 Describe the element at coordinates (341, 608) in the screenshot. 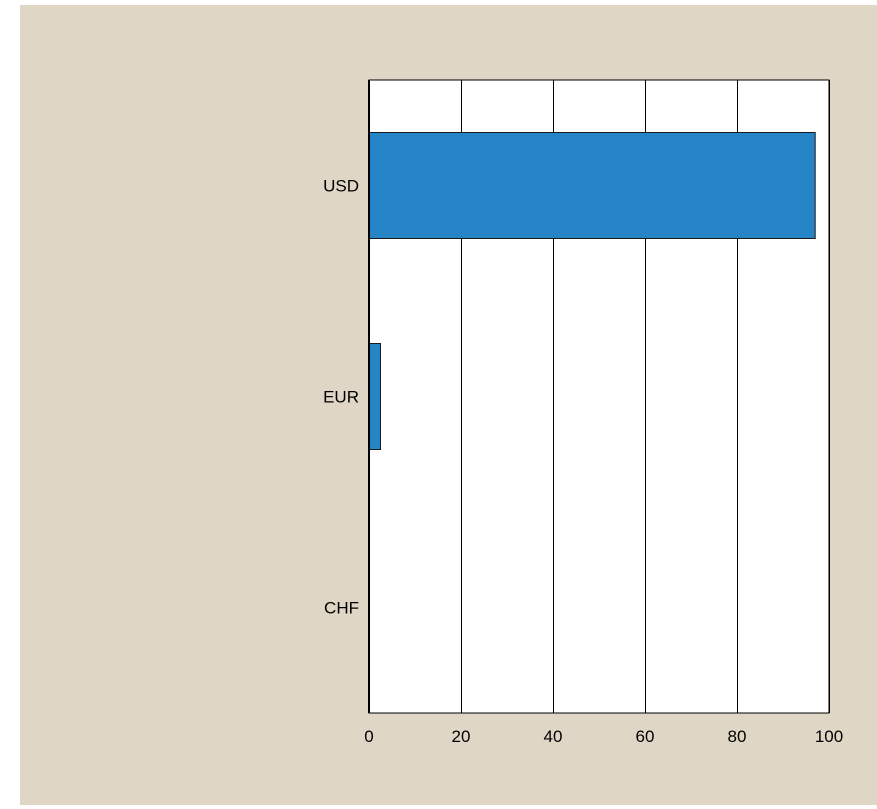

I see `category-label-chf: CHF` at that location.